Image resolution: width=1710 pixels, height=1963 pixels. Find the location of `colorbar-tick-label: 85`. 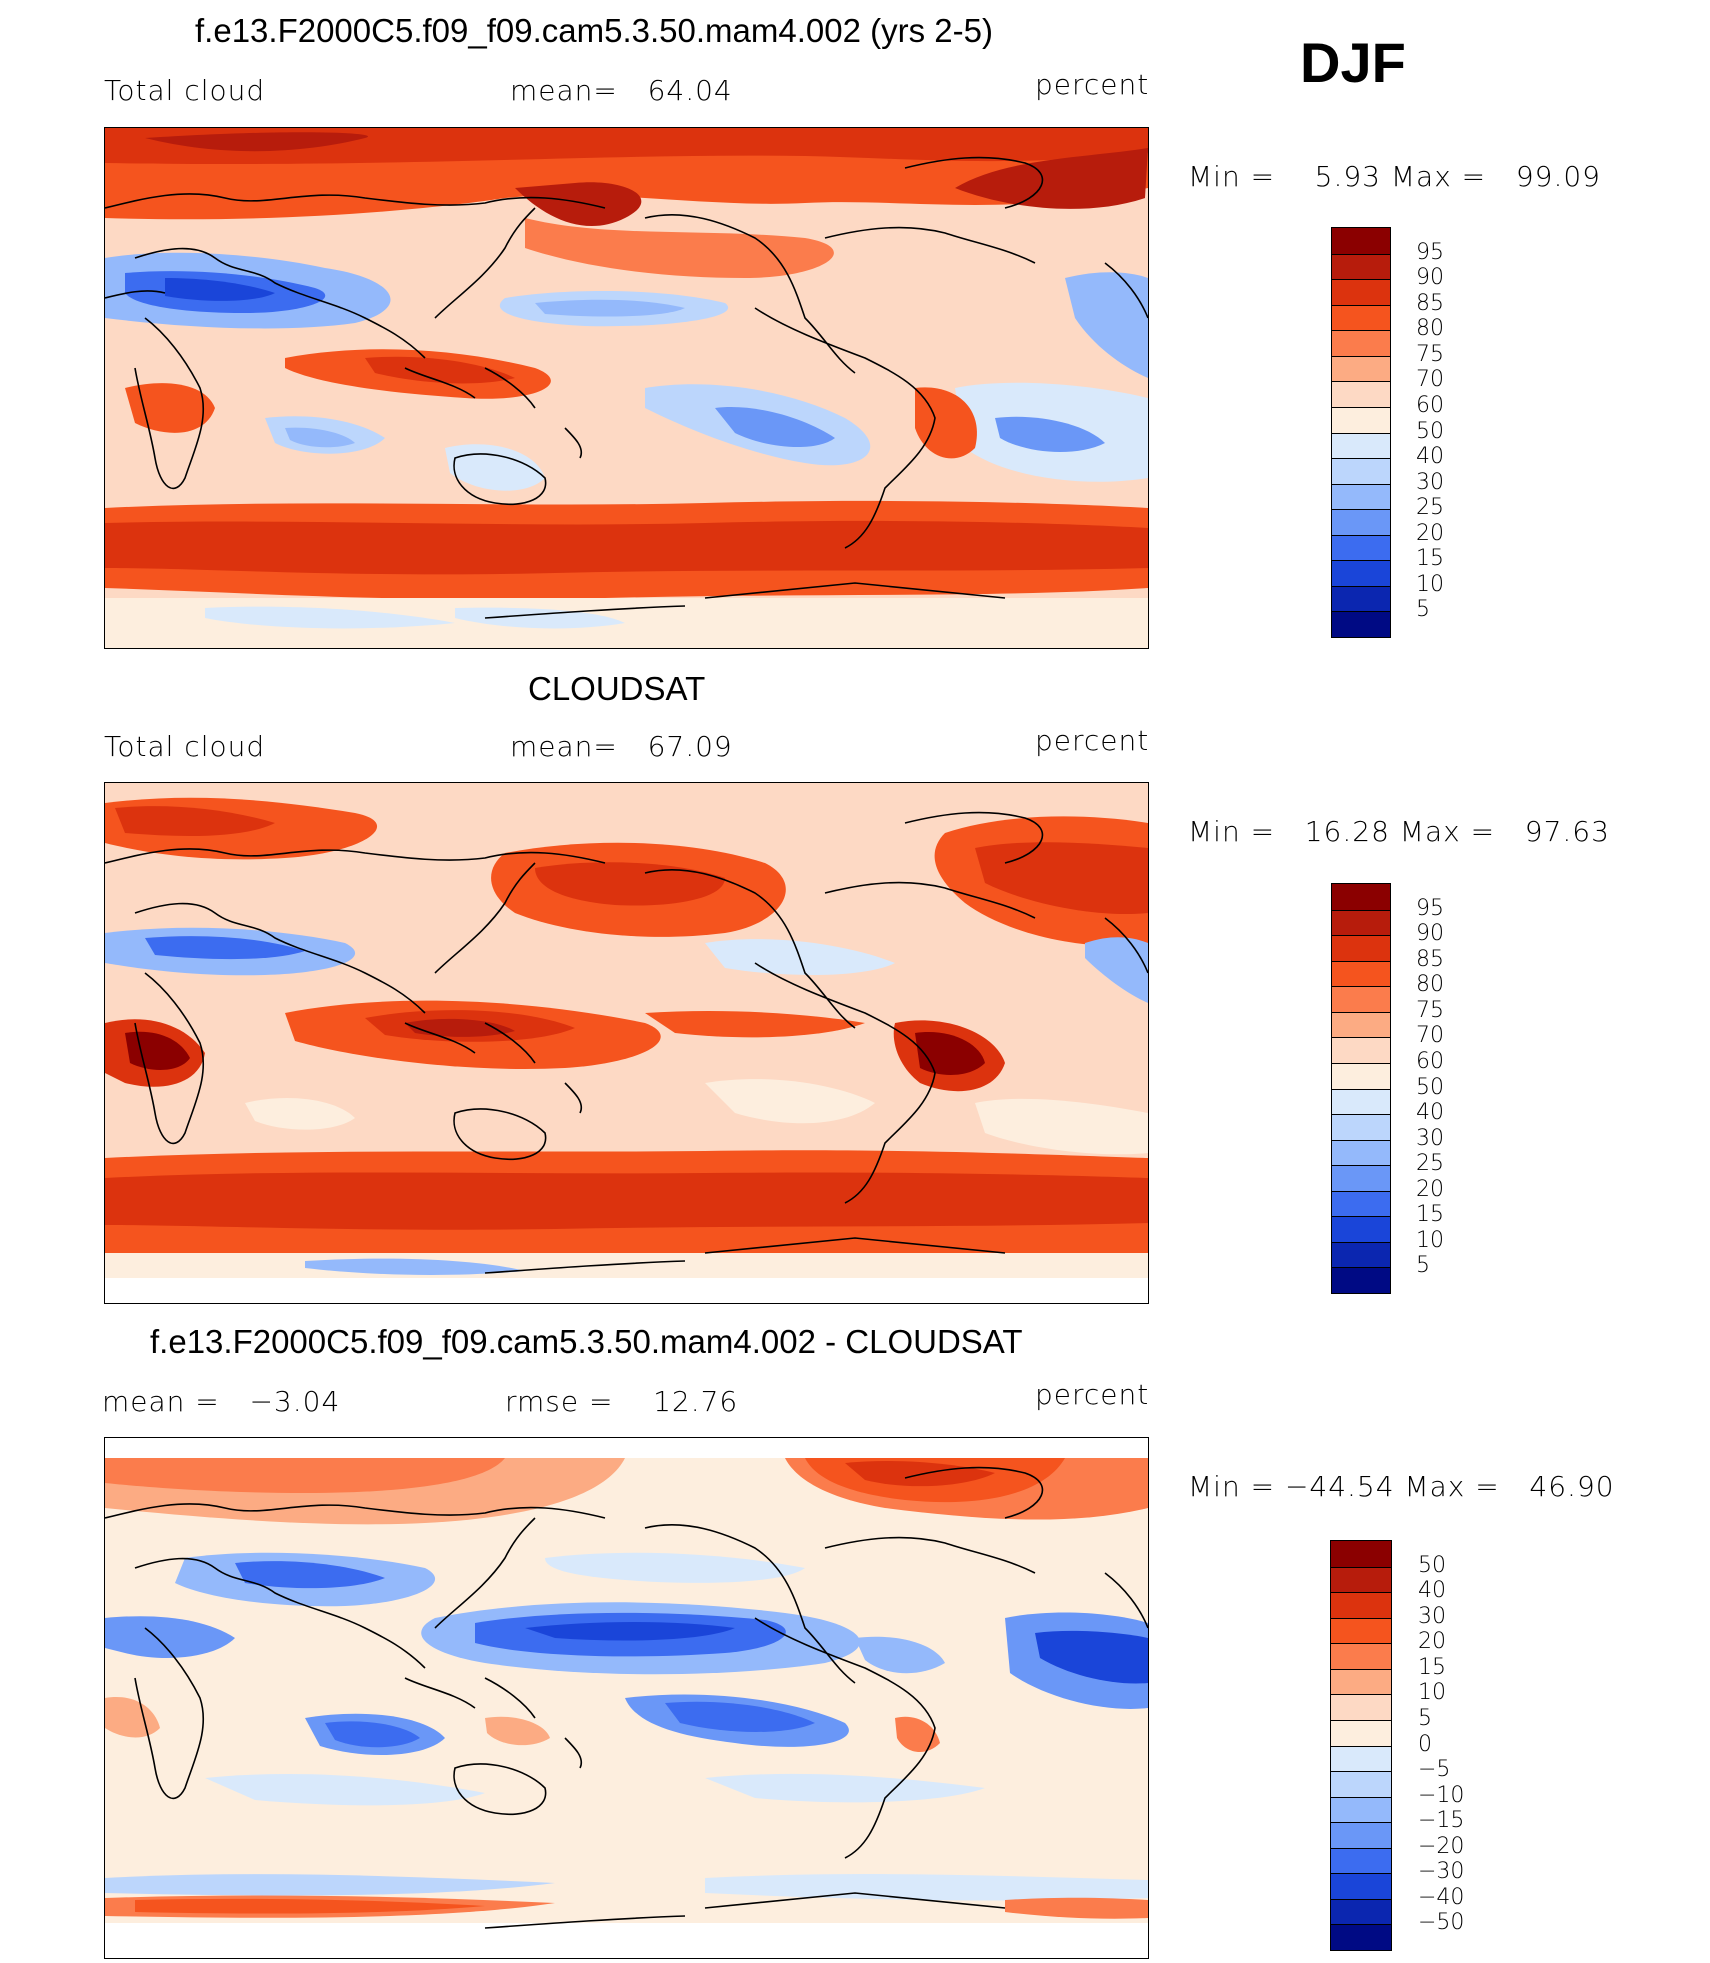

colorbar-tick-label: 85 is located at coordinates (1430, 959).